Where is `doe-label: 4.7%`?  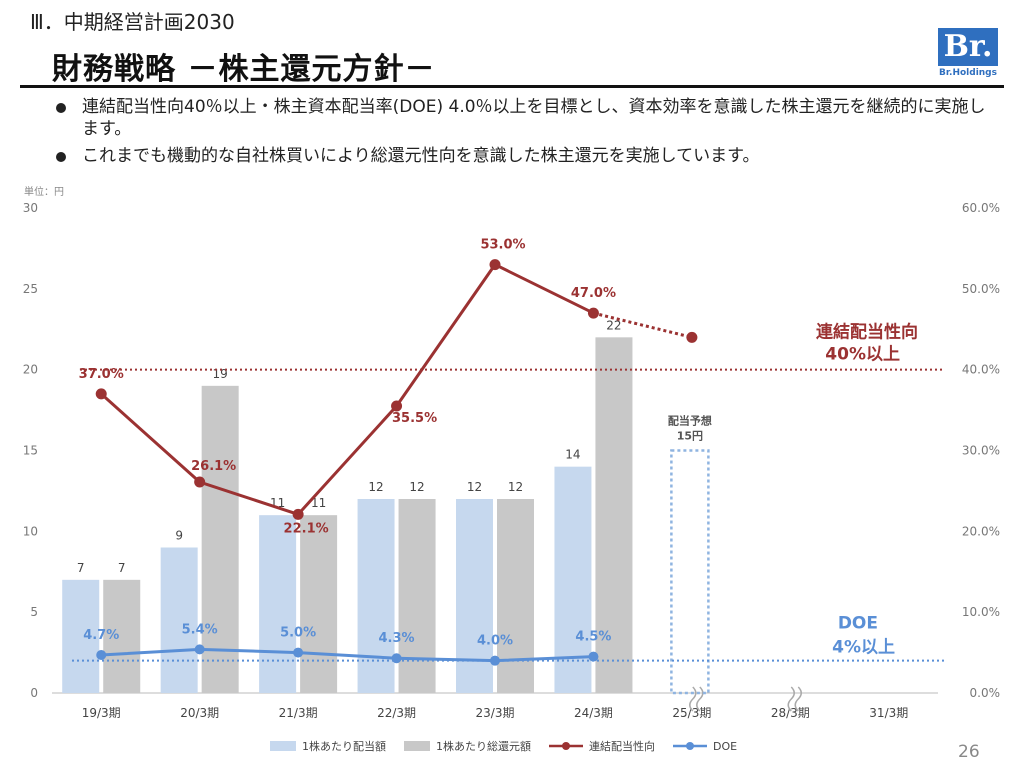 doe-label: 4.7% is located at coordinates (101, 635).